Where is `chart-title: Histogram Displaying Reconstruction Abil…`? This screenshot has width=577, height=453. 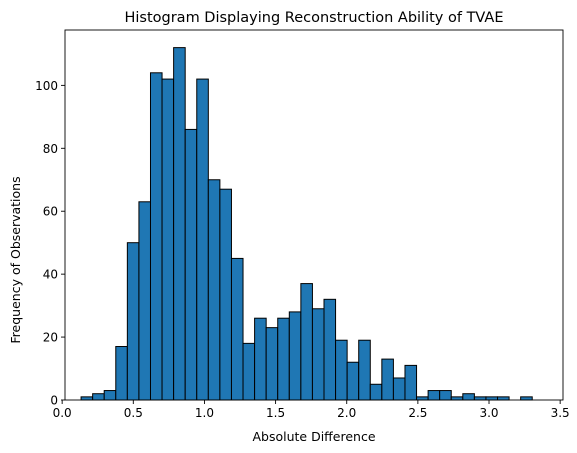 chart-title: Histogram Displaying Reconstruction Abil… is located at coordinates (313, 18).